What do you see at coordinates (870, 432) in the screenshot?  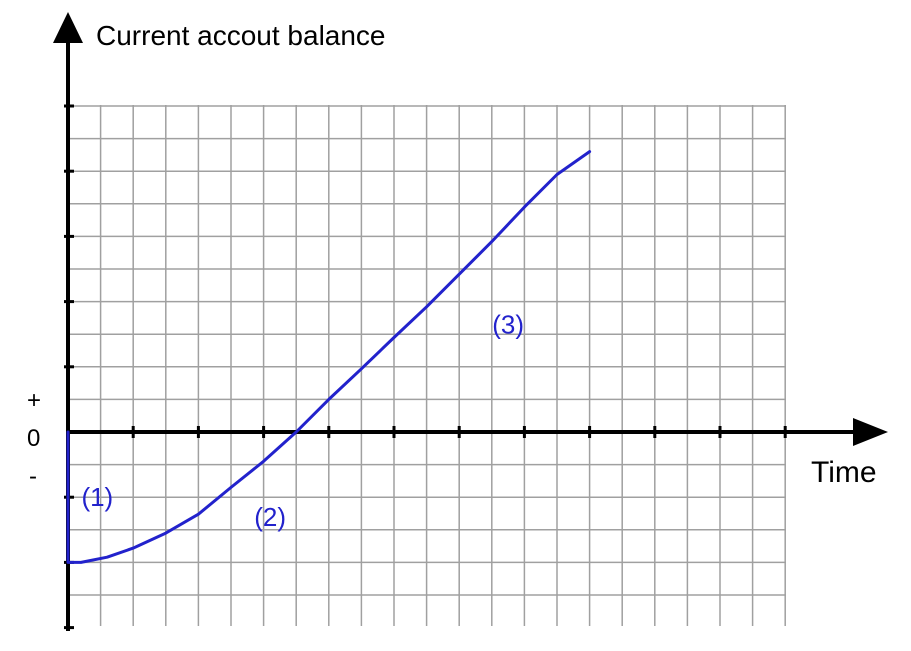 I see `x-axis-arrow` at bounding box center [870, 432].